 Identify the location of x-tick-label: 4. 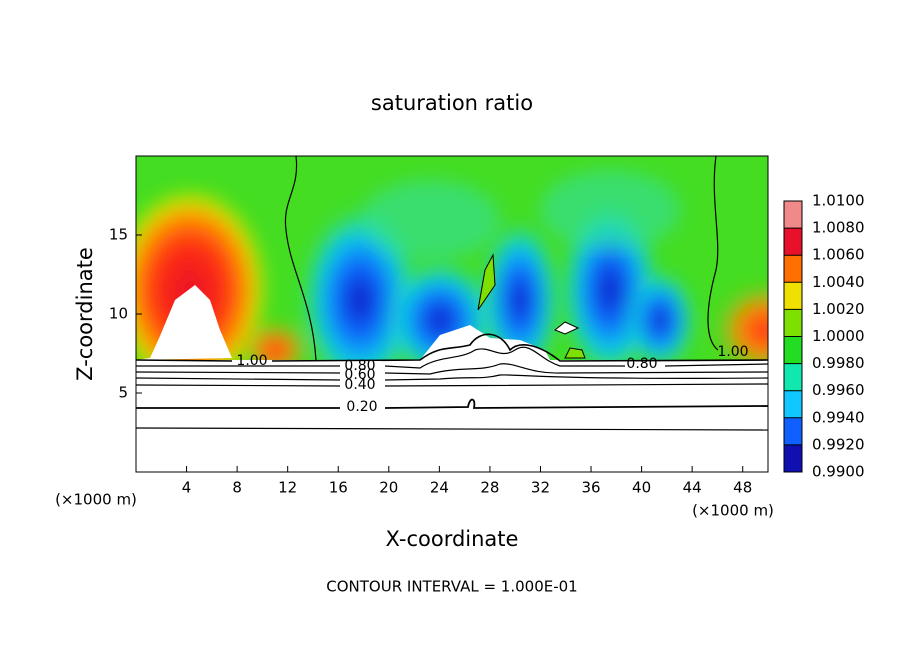
(187, 488).